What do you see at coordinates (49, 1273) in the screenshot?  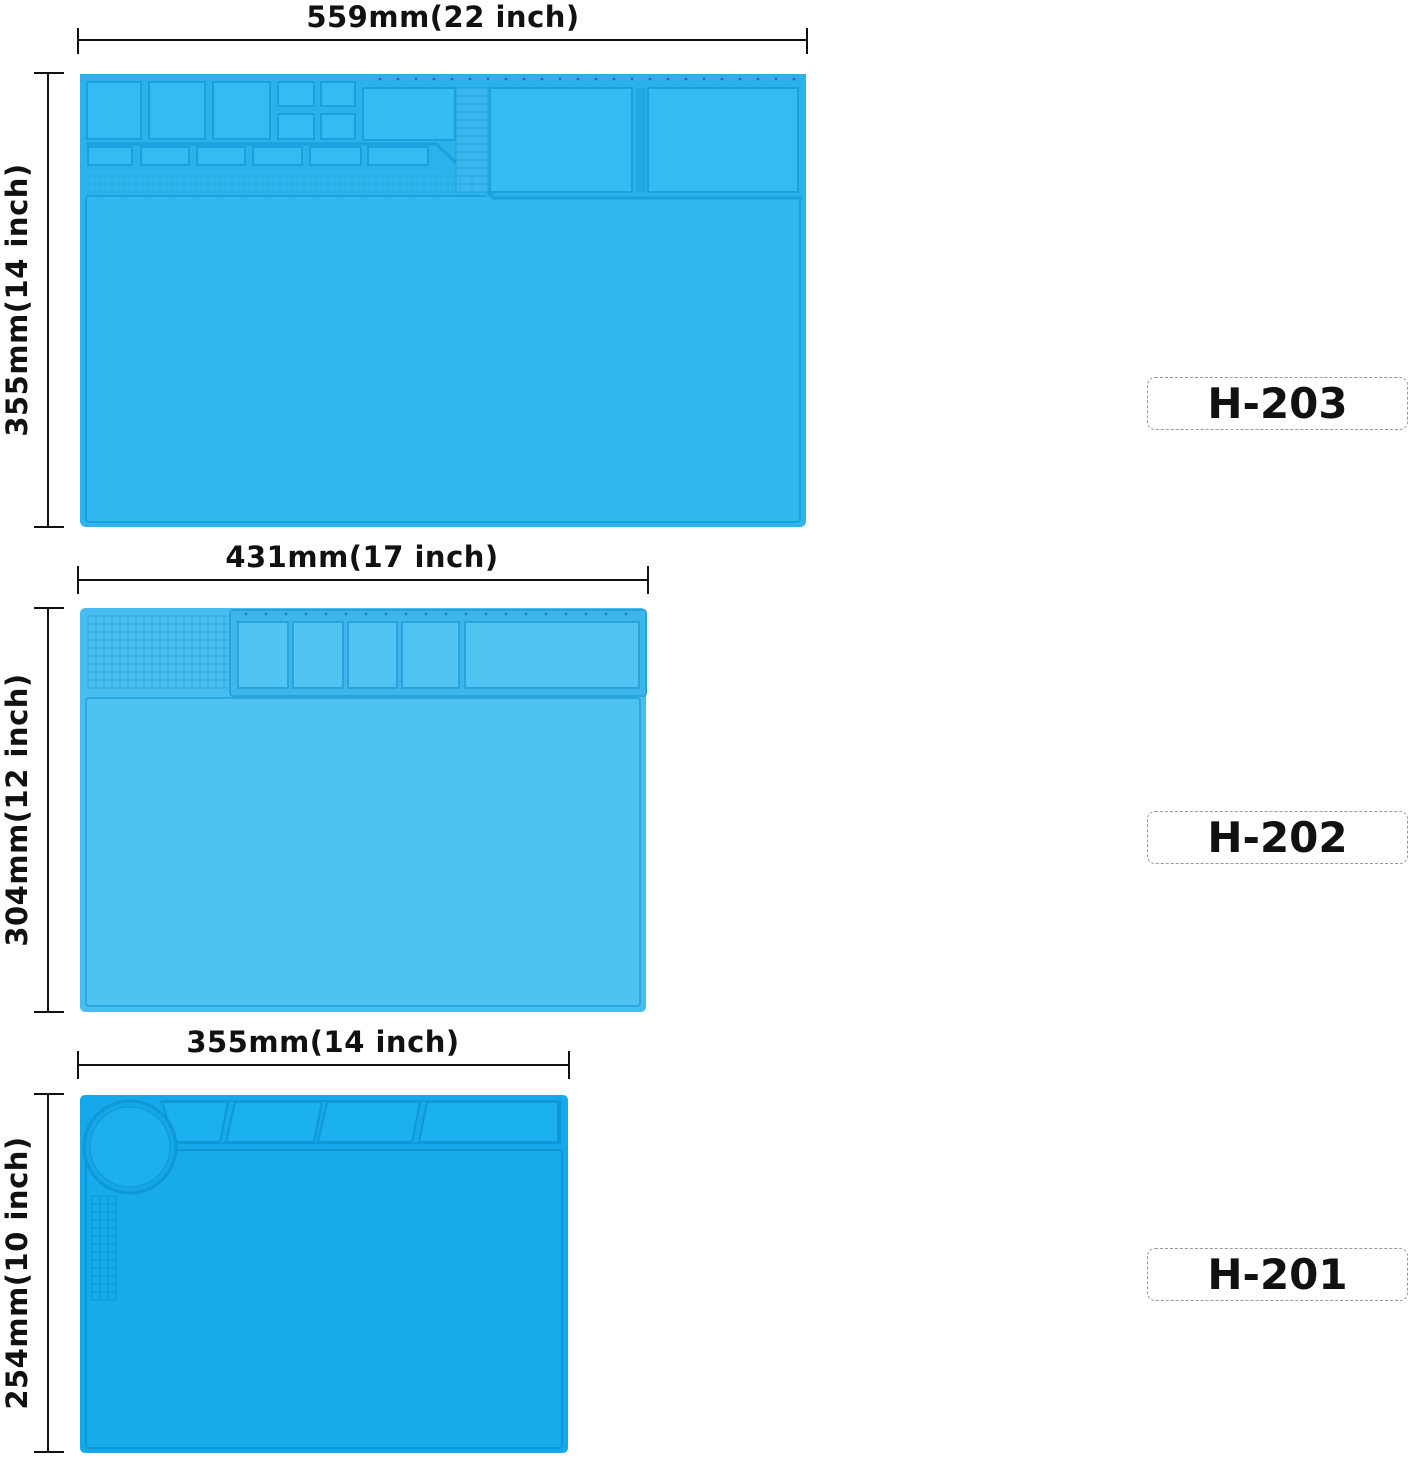 I see `height-line-h201` at bounding box center [49, 1273].